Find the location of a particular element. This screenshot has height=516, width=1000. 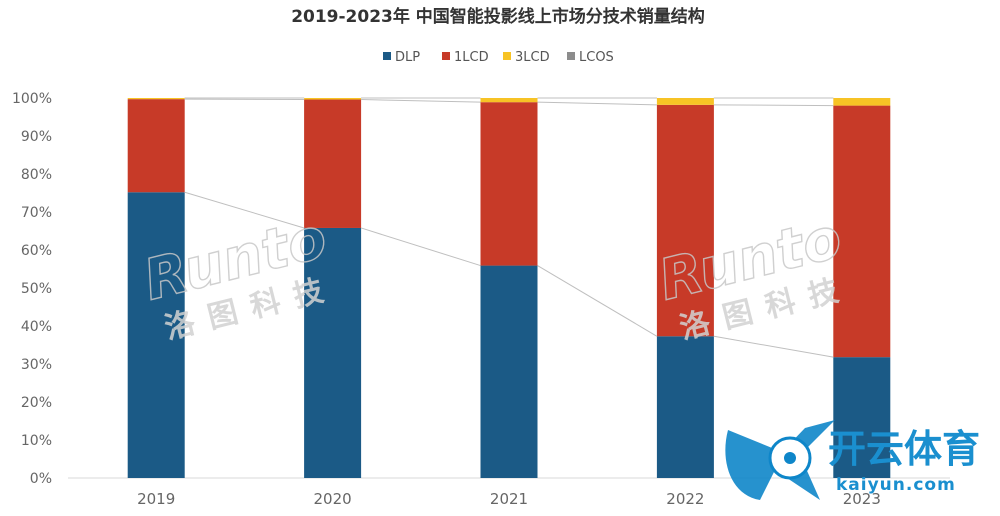

kaiyun-logo: 开云体育 kaiyun.com is located at coordinates (852, 460).